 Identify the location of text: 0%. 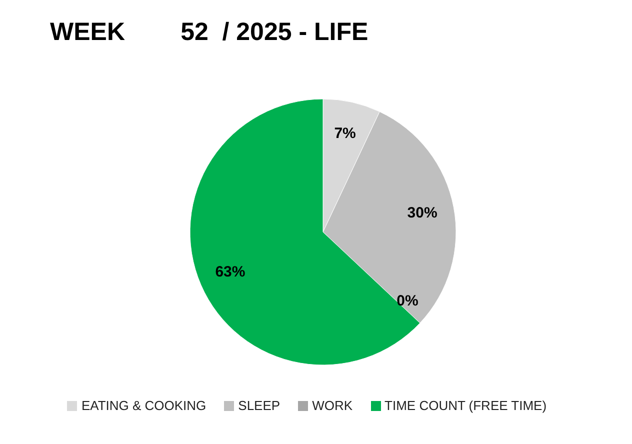
(407, 301).